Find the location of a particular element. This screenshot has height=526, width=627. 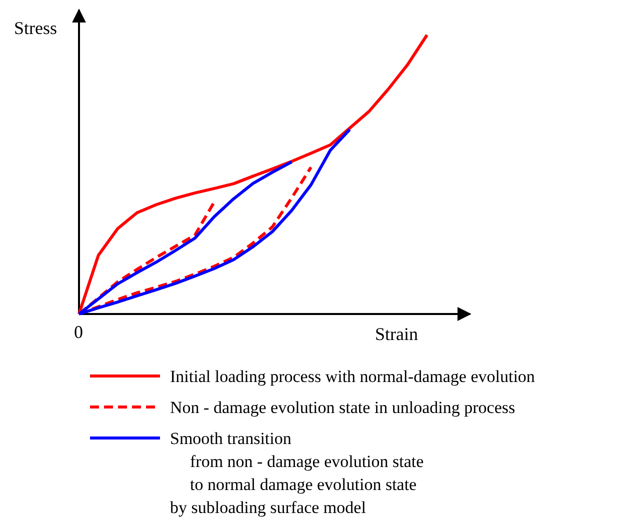

x-axis-title: Strain is located at coordinates (396, 334).